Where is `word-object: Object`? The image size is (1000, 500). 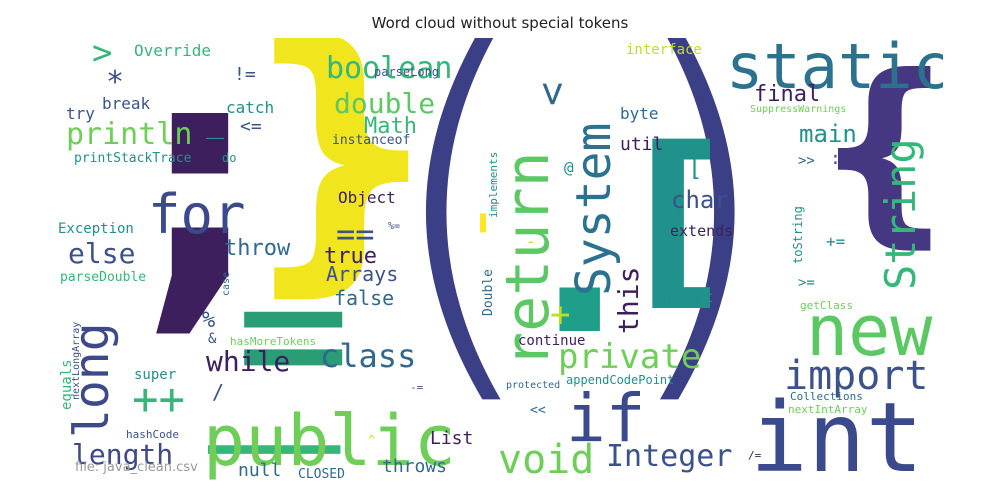 word-object: Object is located at coordinates (367, 197).